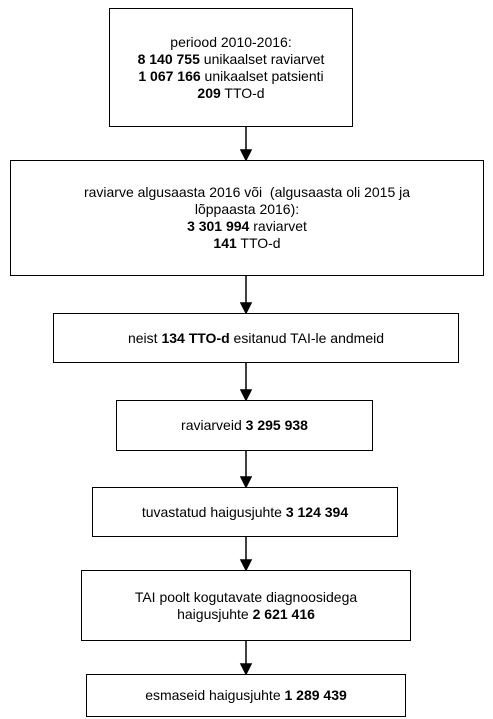  I want to click on text-span: 8 140 755, so click(168, 58).